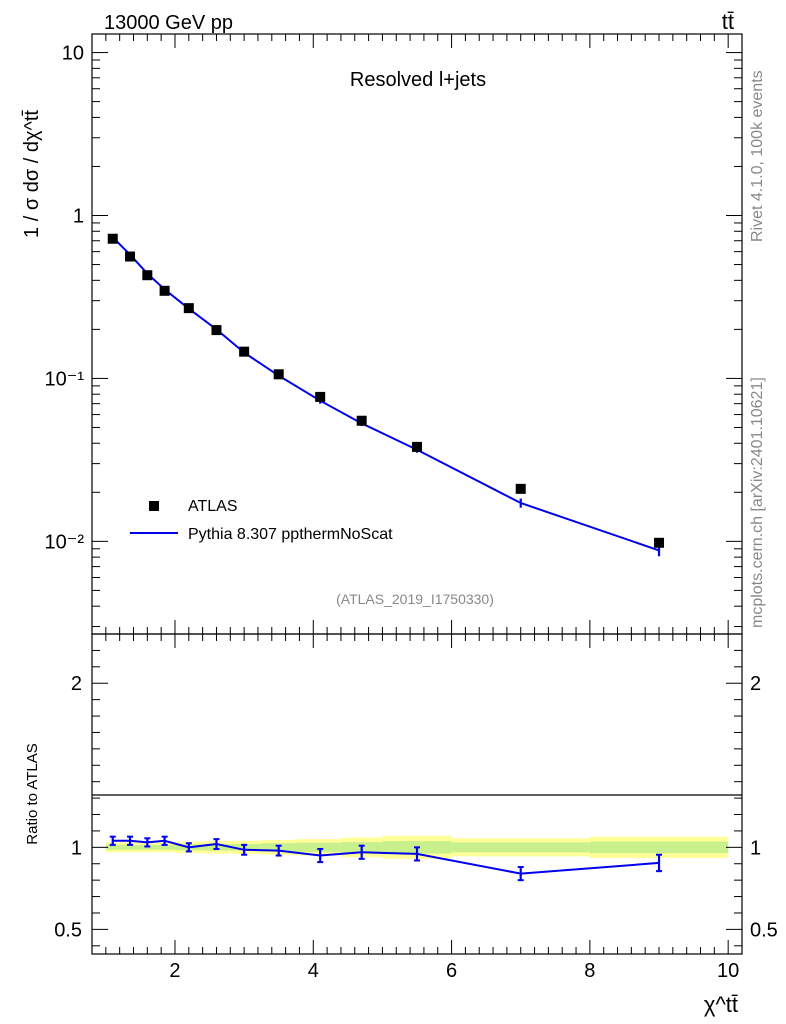 The image size is (786, 1024). Describe the element at coordinates (721, 1004) in the screenshot. I see `x-axis-label: χ^tt̄` at that location.